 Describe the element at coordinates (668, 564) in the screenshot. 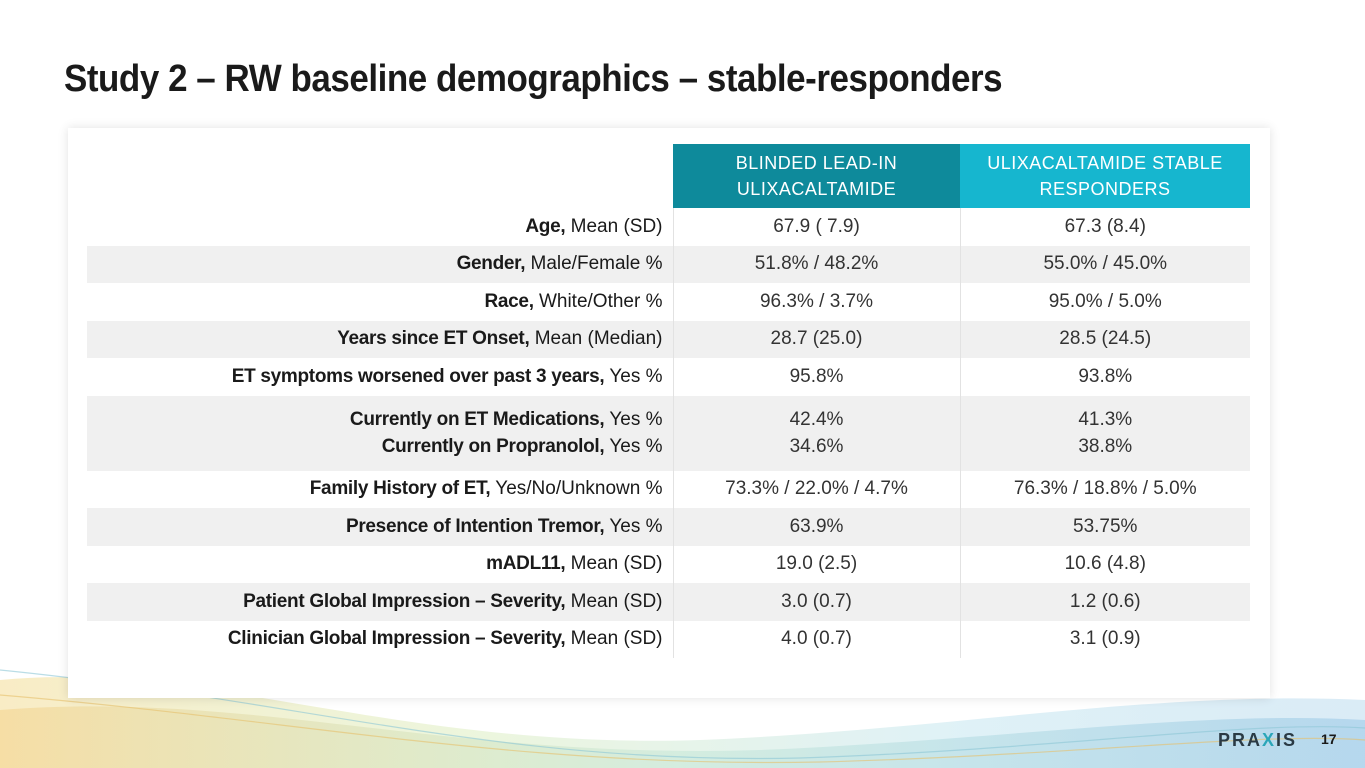

I see `table-row: mADL11, Mean (SD) 19.0 (2.5) 10.6 (4.8)` at that location.